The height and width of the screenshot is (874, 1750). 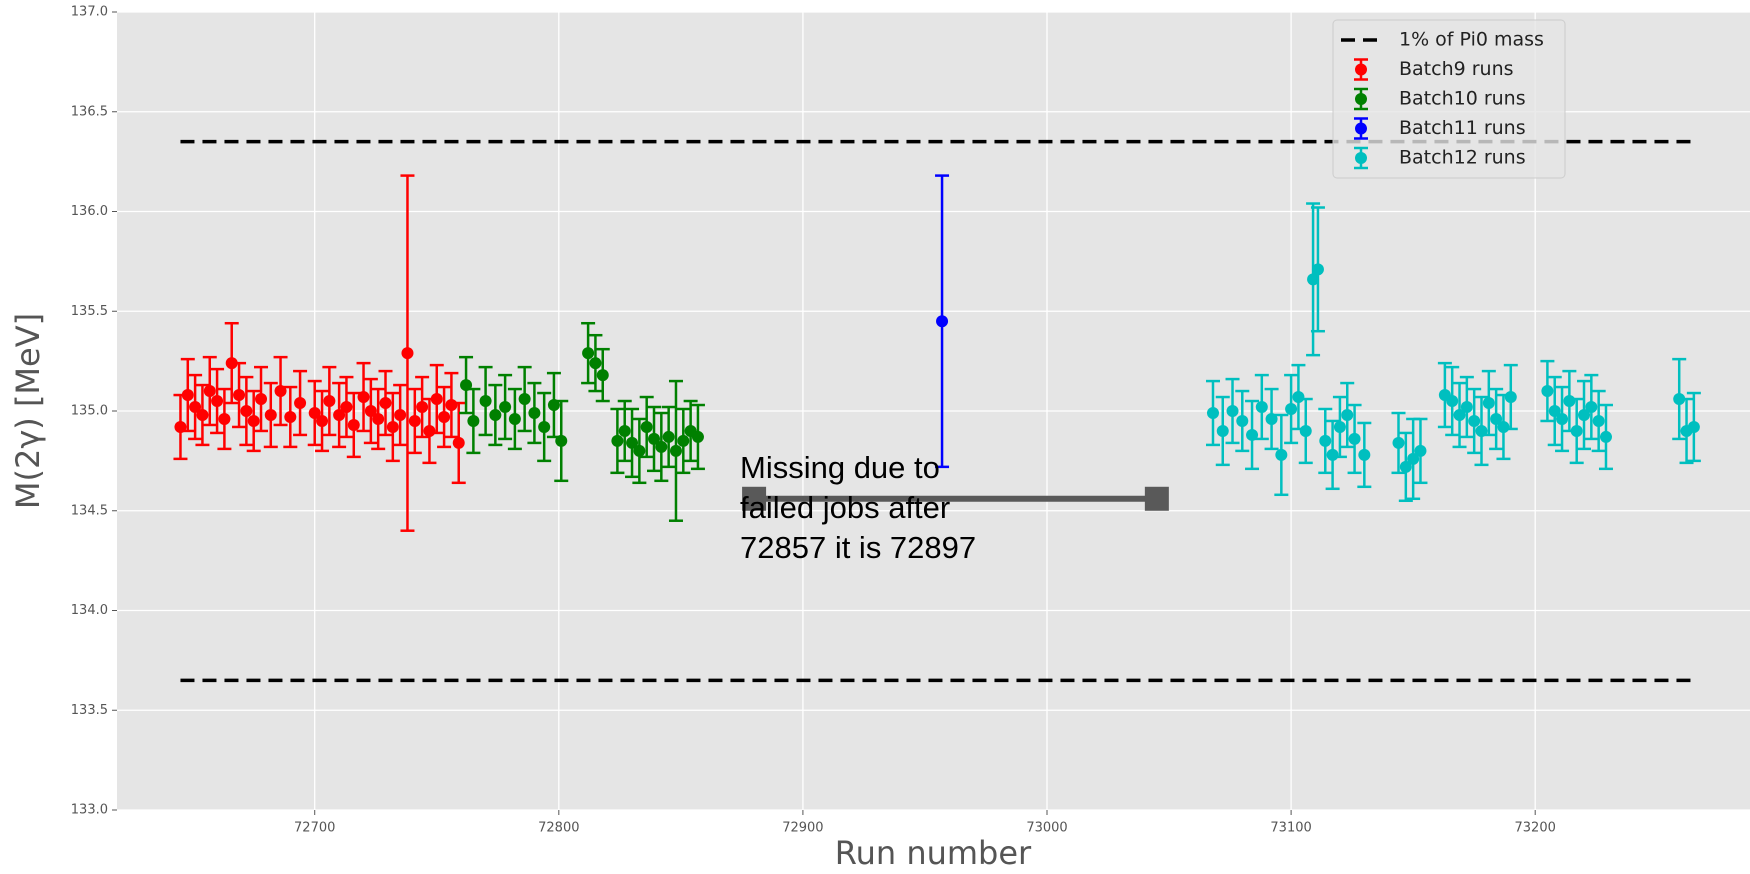 What do you see at coordinates (89, 710) in the screenshot?
I see `y-tick-label: 133.5` at bounding box center [89, 710].